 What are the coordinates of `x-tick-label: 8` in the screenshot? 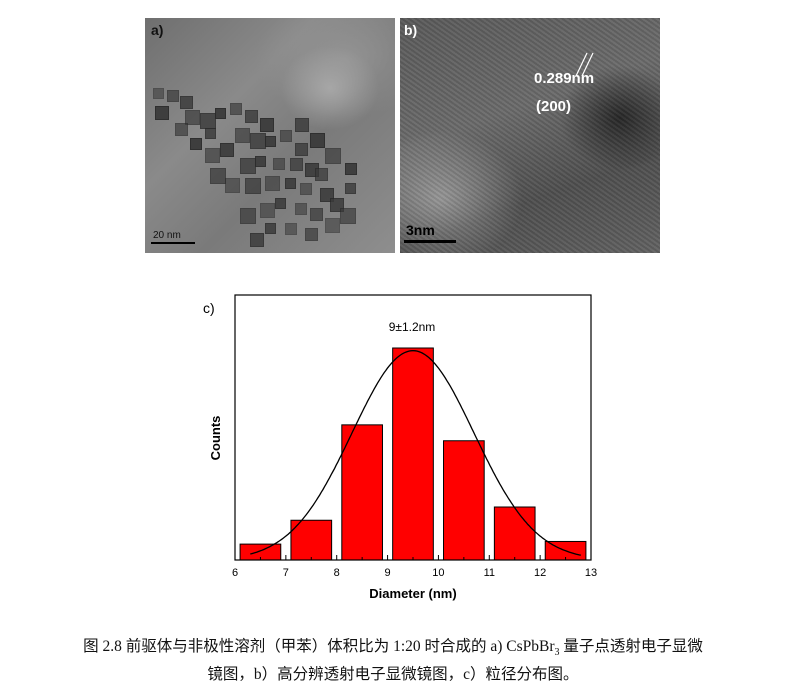 It's located at (337, 573).